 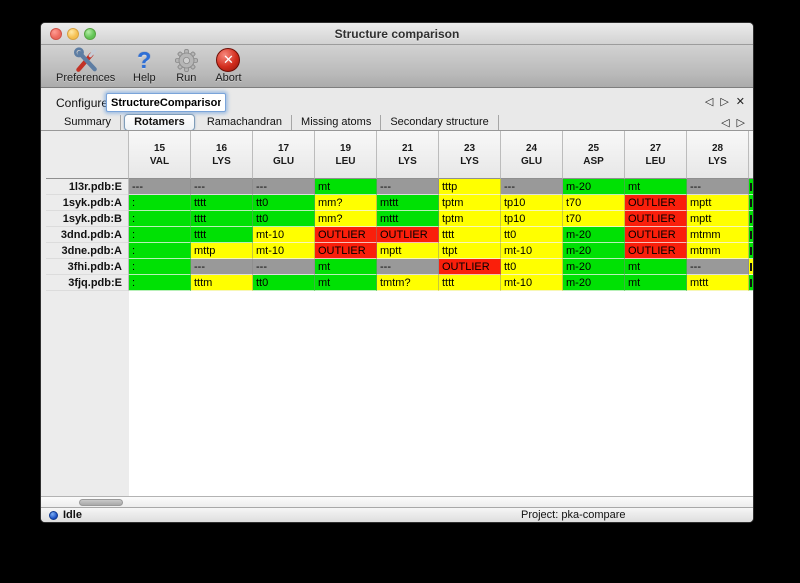 What do you see at coordinates (90, 34) in the screenshot?
I see `zoom-window-button` at bounding box center [90, 34].